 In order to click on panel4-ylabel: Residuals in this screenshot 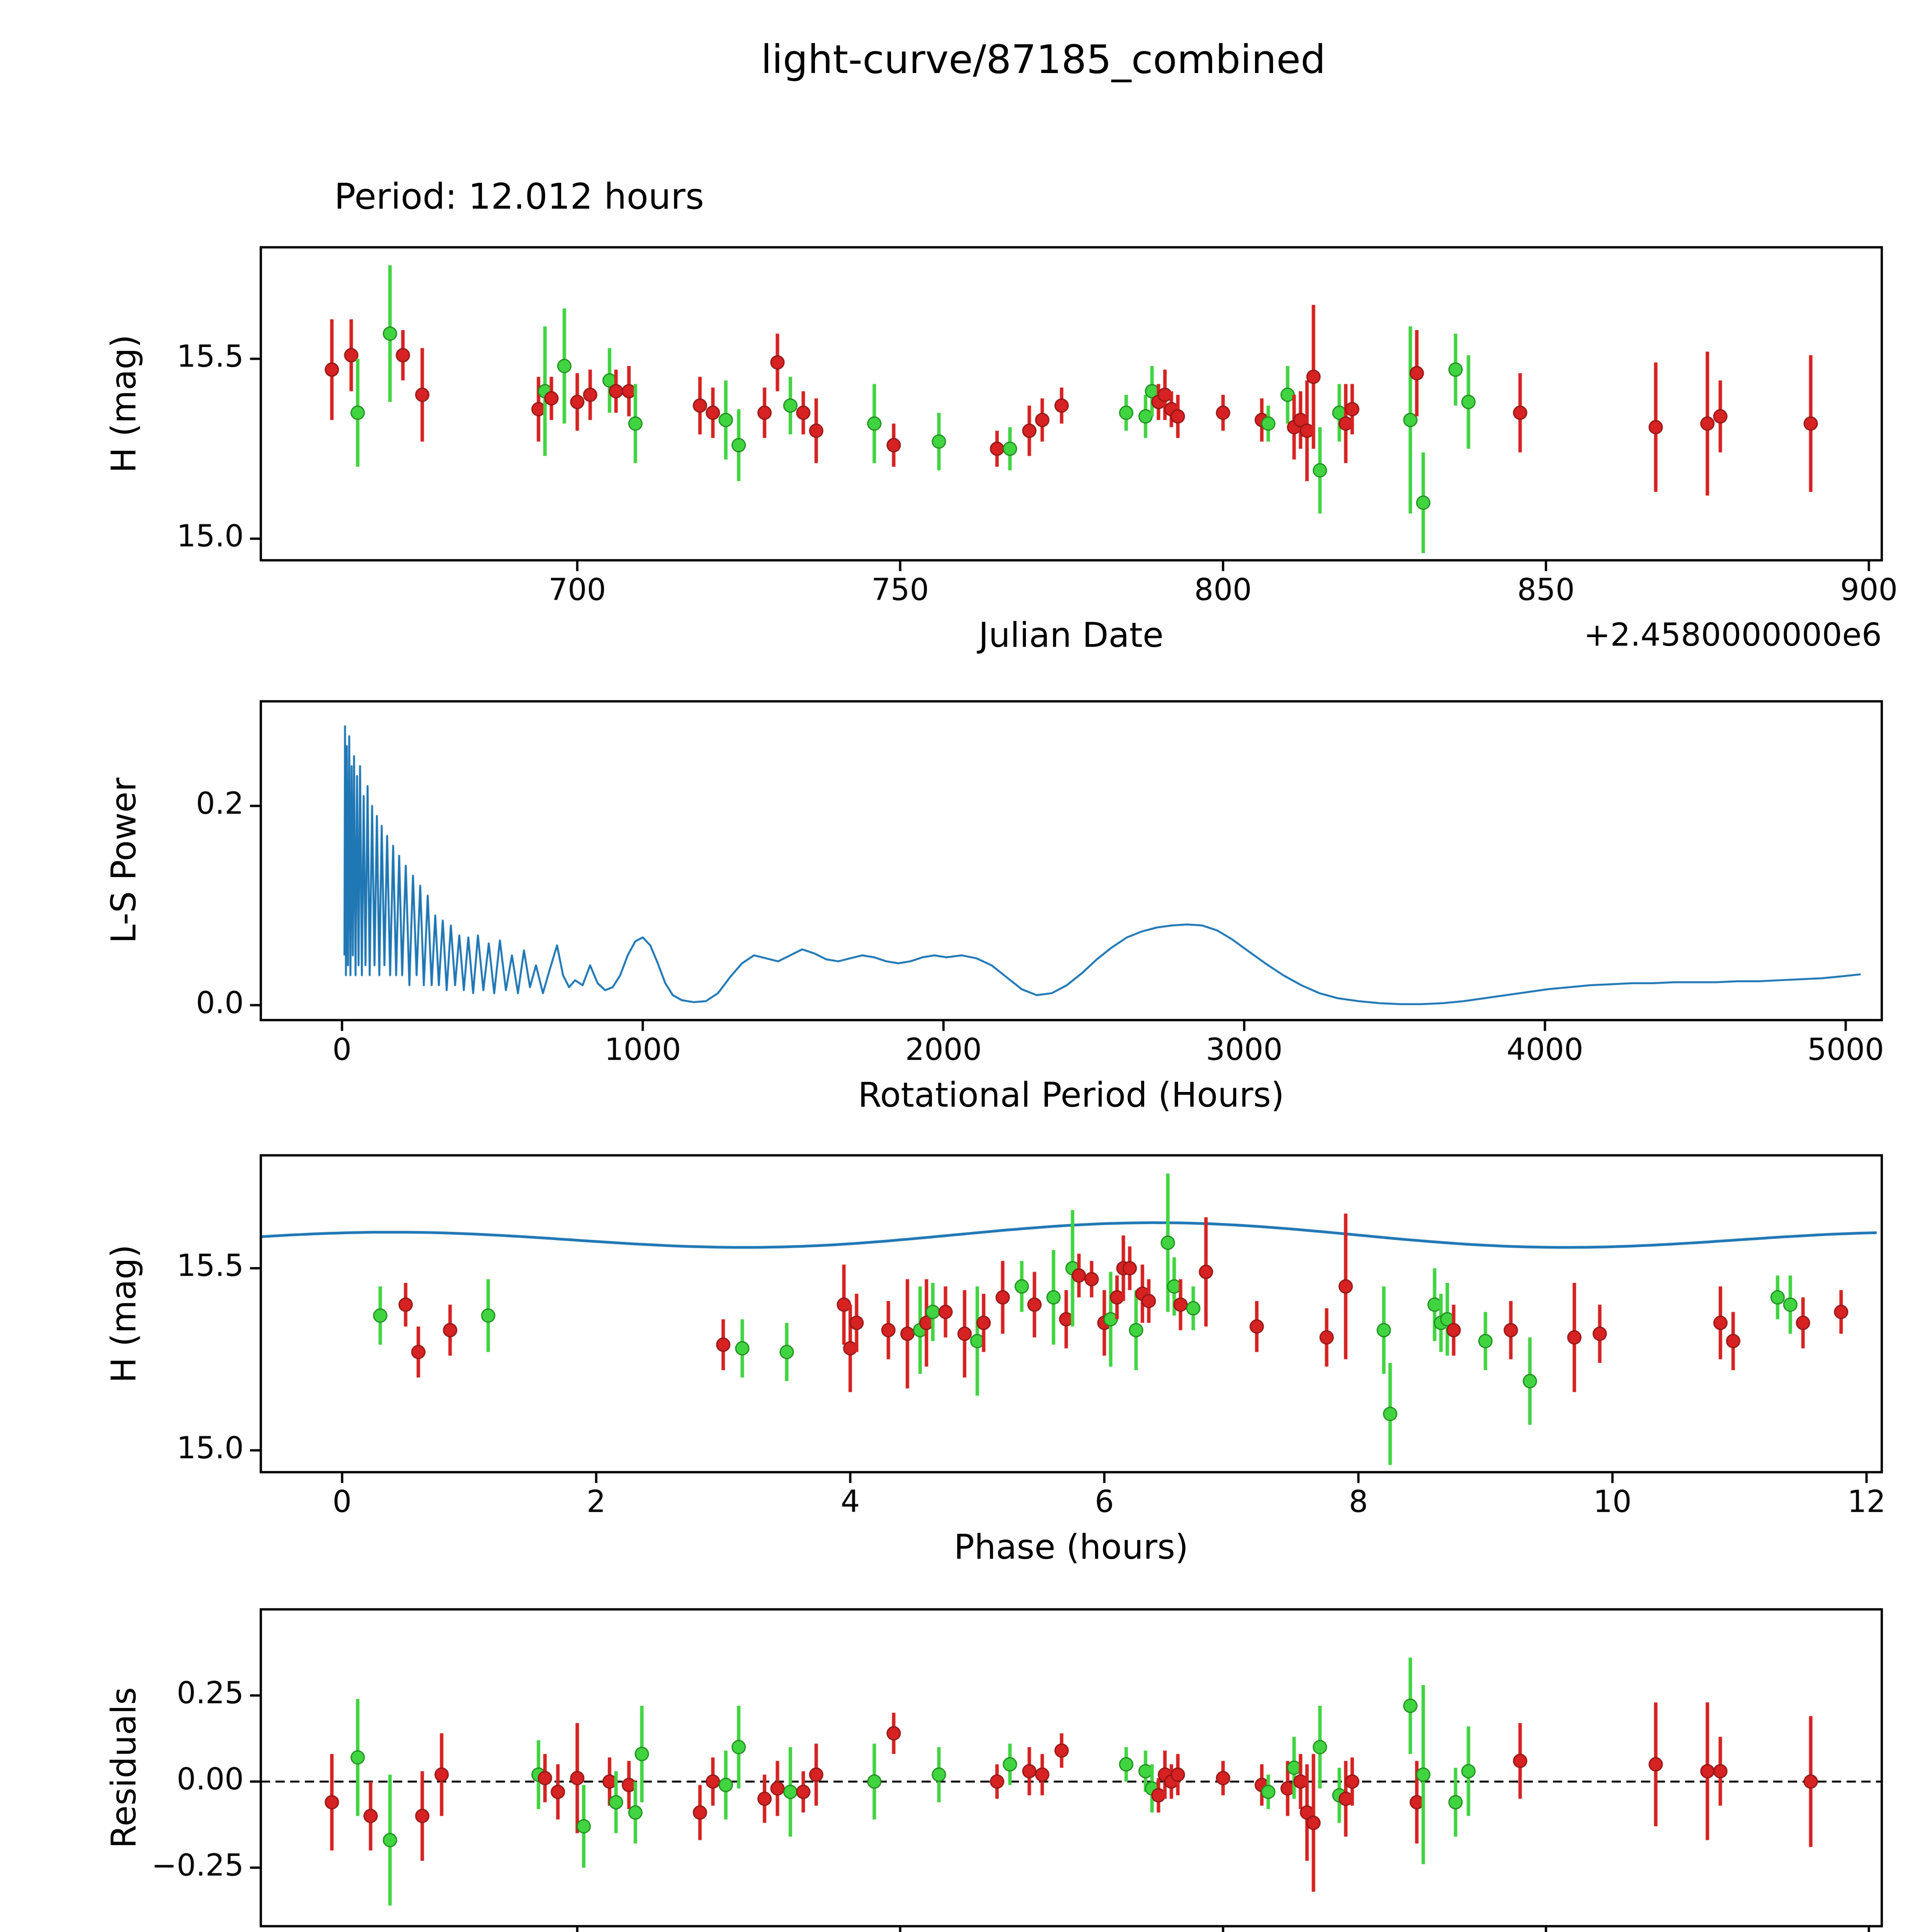, I will do `click(124, 1768)`.